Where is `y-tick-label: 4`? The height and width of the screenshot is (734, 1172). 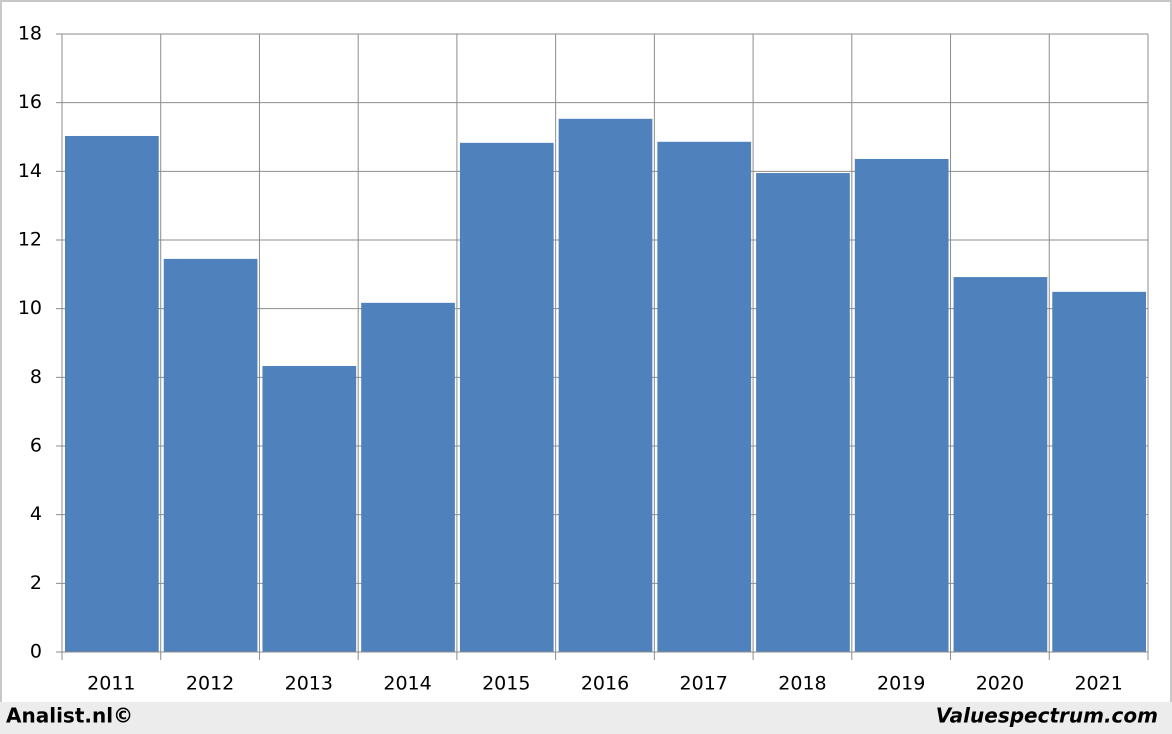 y-tick-label: 4 is located at coordinates (36, 514).